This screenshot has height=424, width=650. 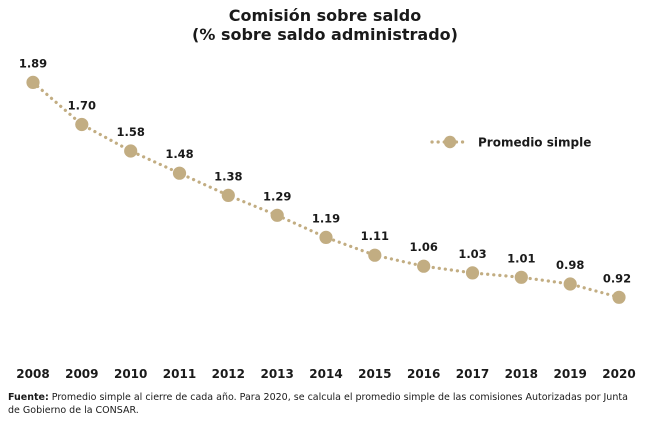 I want to click on data-label-2020: 0.92, so click(x=617, y=278).